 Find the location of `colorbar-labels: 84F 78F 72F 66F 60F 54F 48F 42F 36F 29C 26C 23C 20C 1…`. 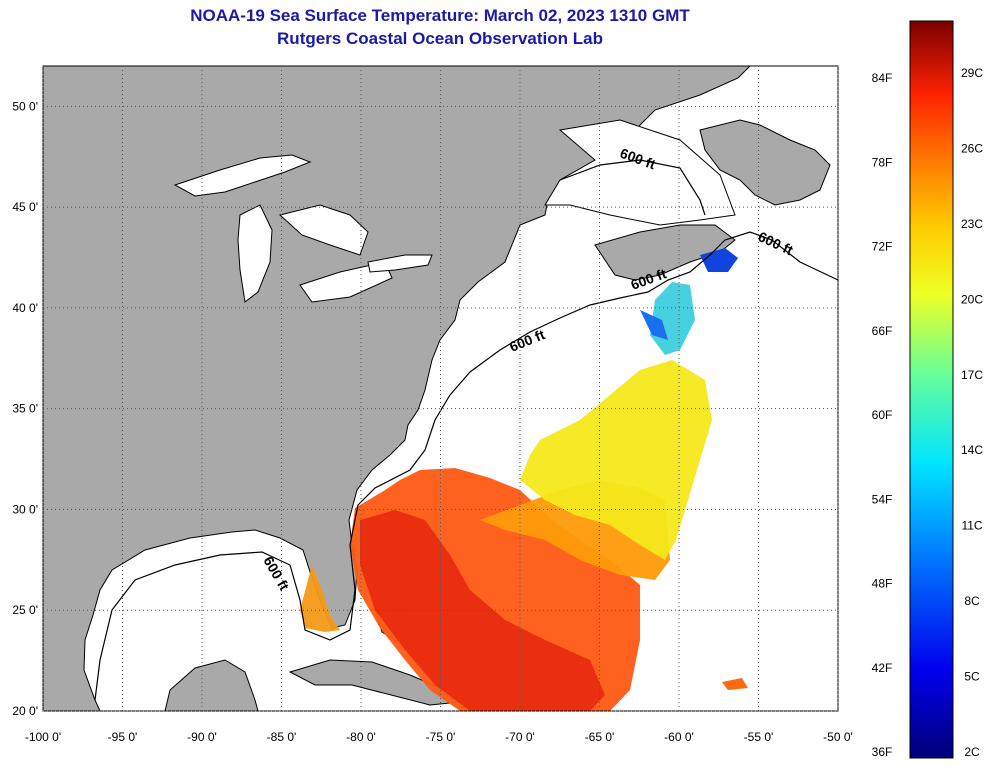

colorbar-labels: 84F 78F 72F 66F 60F 54F 48F 42F 36F 29C 26C 23C 20C 1… is located at coordinates (928, 412).